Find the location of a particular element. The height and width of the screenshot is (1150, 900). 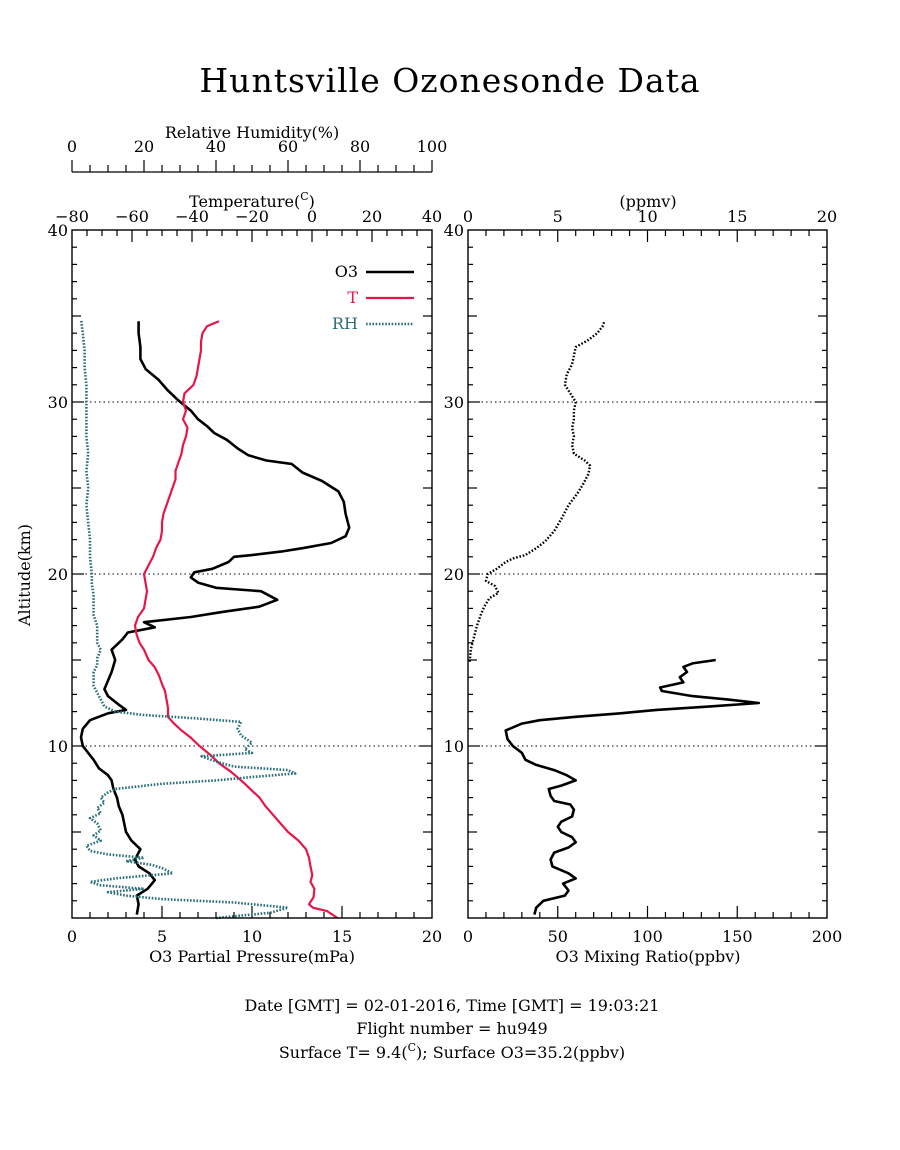

legend-label-t: T is located at coordinates (352, 297).